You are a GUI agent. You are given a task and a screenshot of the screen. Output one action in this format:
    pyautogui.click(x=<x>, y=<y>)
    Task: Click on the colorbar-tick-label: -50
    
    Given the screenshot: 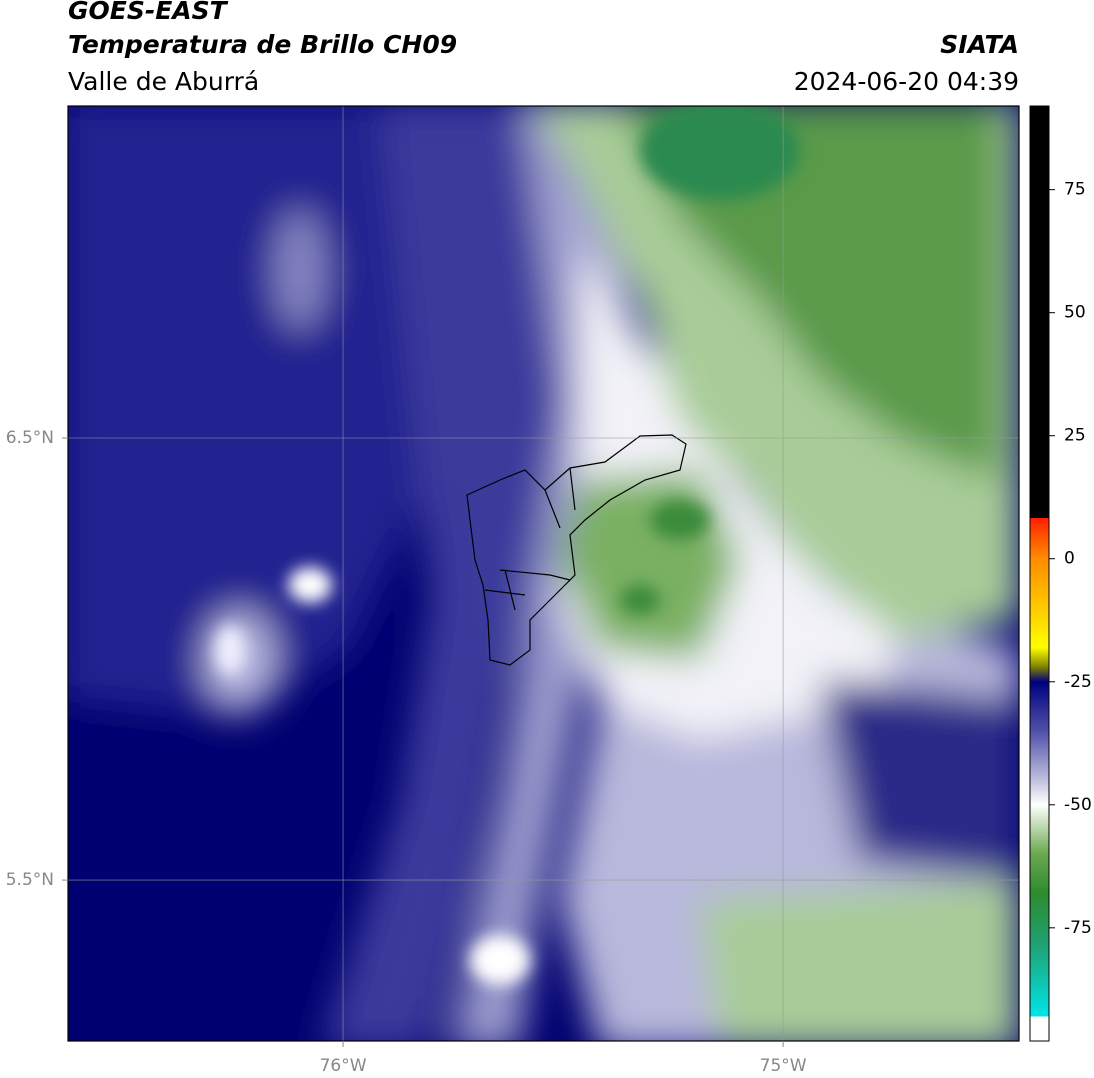 What is the action you would take?
    pyautogui.click(x=1078, y=805)
    